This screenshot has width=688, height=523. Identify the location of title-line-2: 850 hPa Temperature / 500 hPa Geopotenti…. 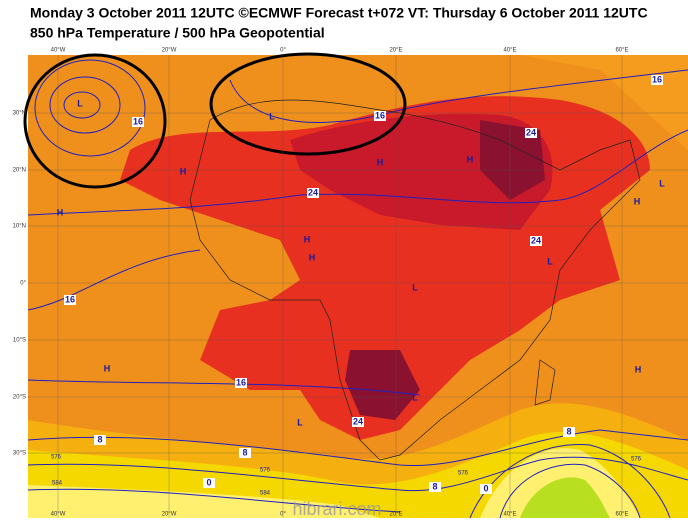
(177, 33).